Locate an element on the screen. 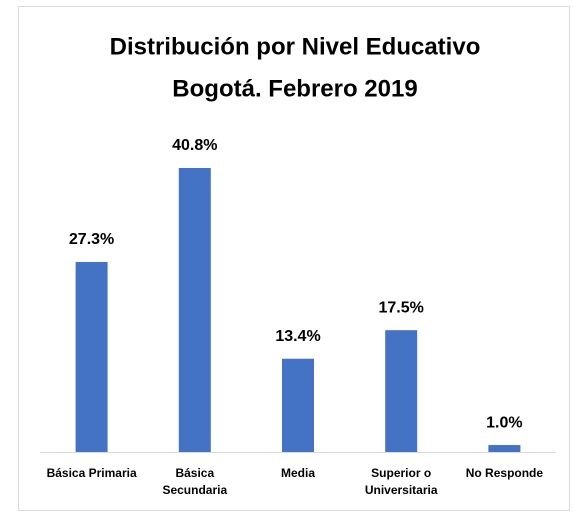 The width and height of the screenshot is (574, 515). chart-title: Distribución por Nivel Educativo is located at coordinates (295, 46).